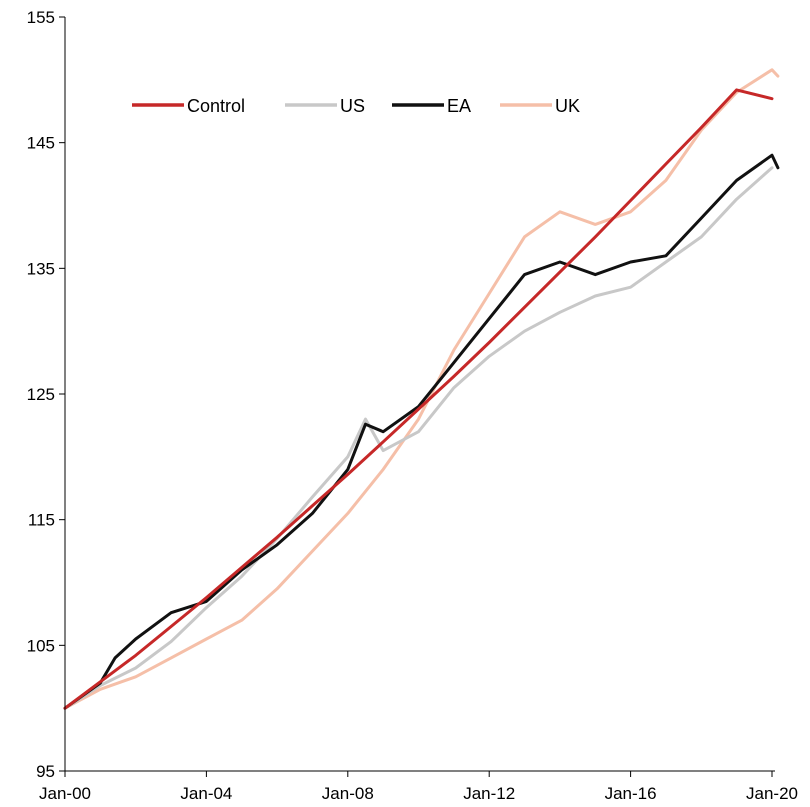 This screenshot has width=810, height=807. What do you see at coordinates (489, 793) in the screenshot?
I see `x-tick-label: Jan-12` at bounding box center [489, 793].